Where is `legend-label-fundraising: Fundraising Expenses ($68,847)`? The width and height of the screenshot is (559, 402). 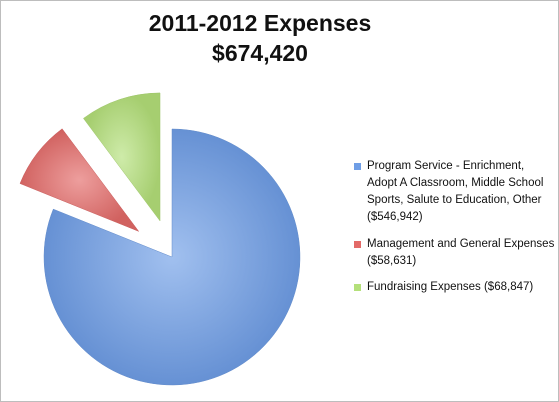
legend-label-fundraising: Fundraising Expenses ($68,847) is located at coordinates (450, 287).